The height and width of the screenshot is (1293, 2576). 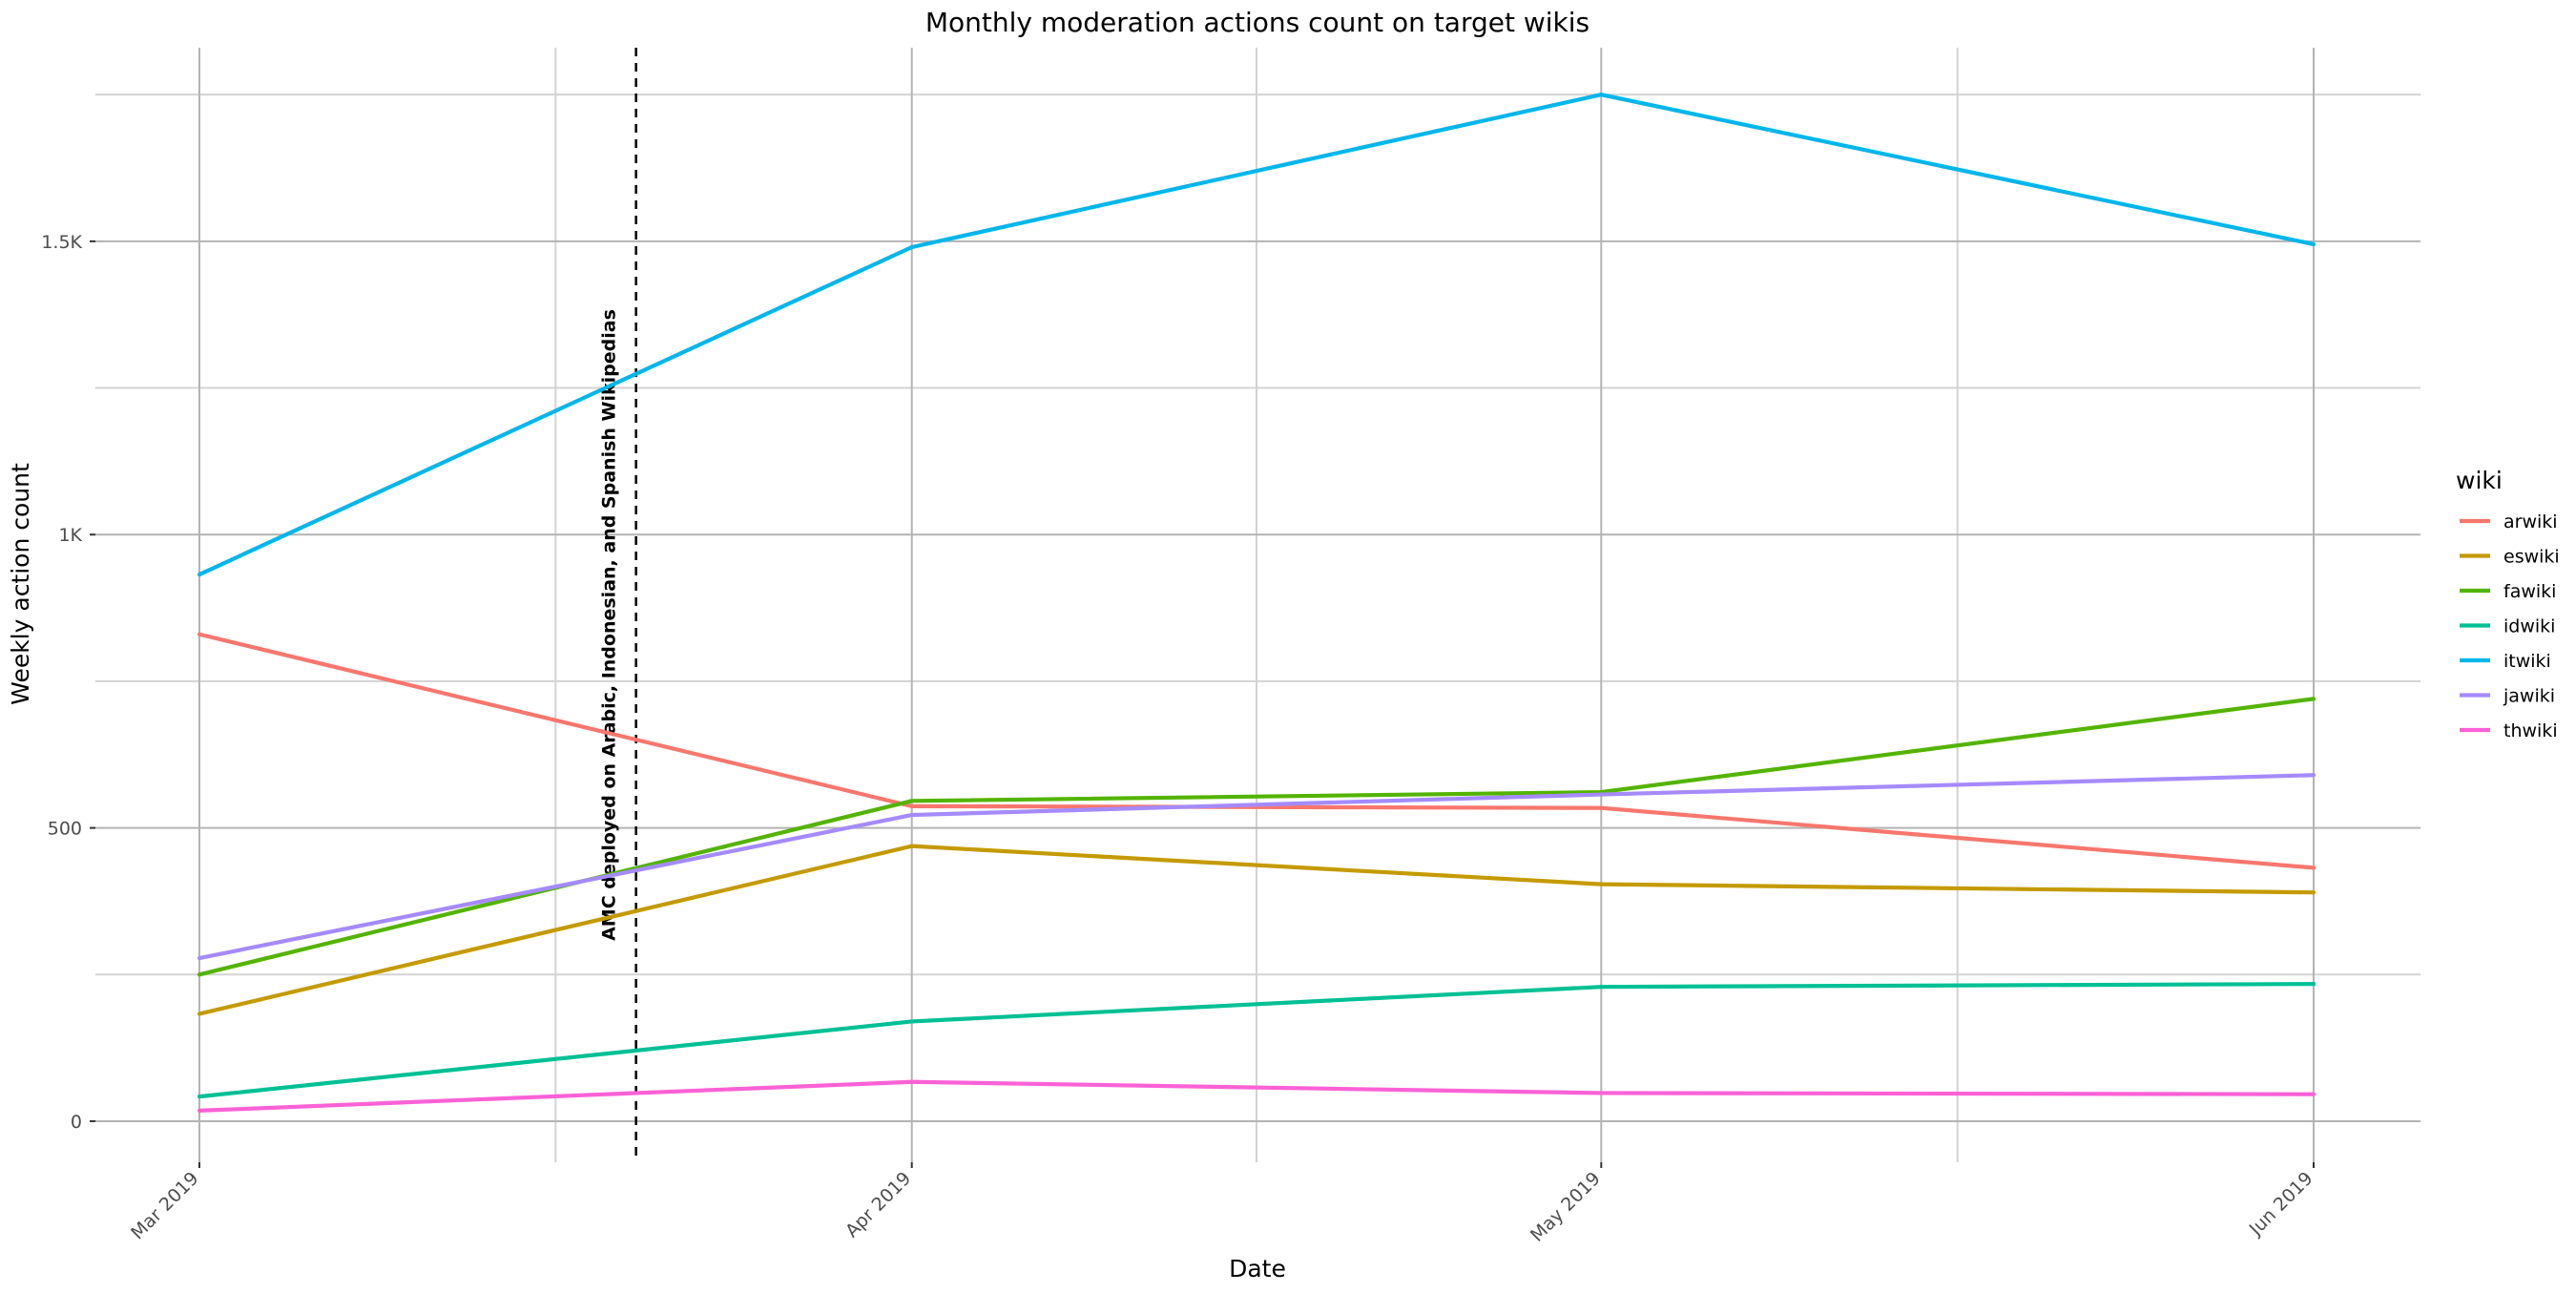 I want to click on legend-item-fawiki: fawiki, so click(x=2508, y=591).